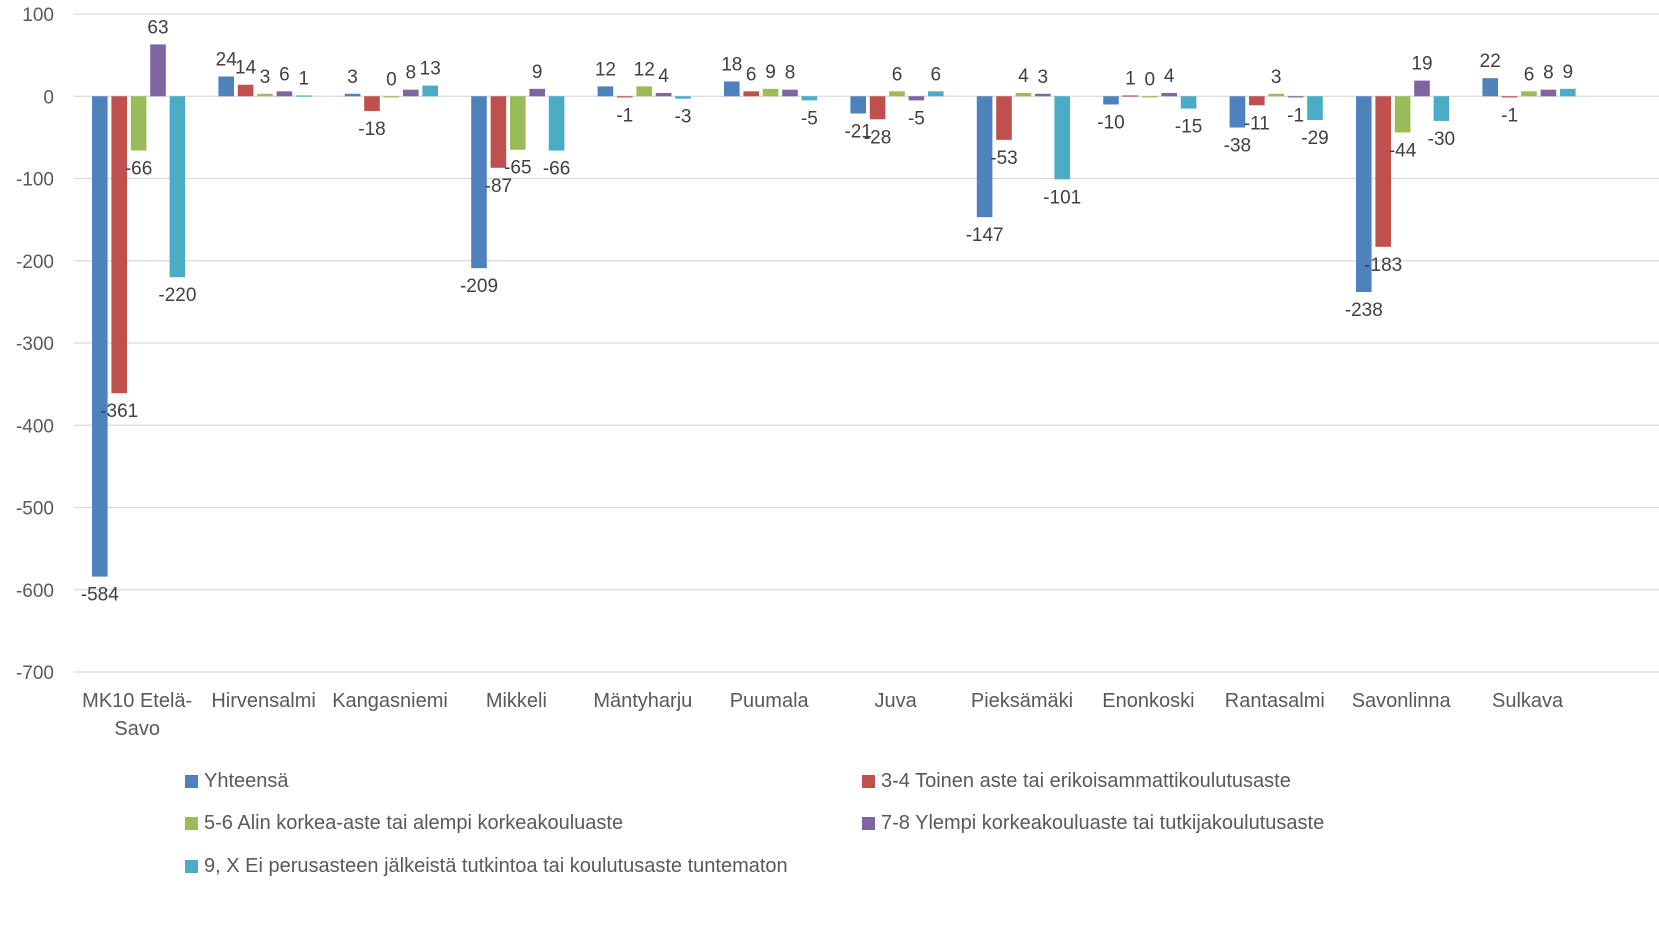  What do you see at coordinates (1421, 64) in the screenshot?
I see `data-label: 19` at bounding box center [1421, 64].